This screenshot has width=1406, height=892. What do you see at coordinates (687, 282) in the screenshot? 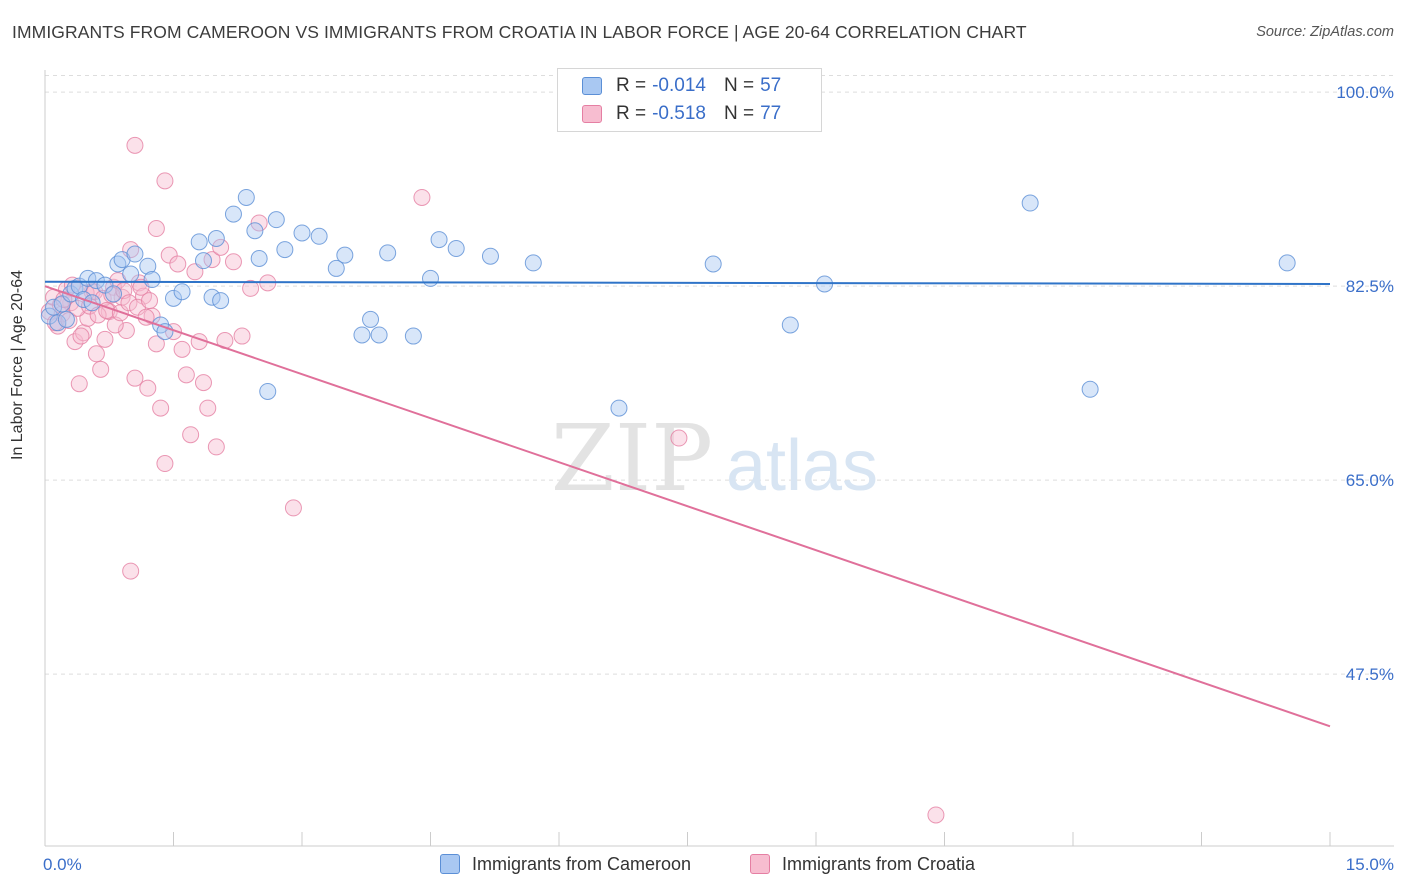
I see `trend-line-cameroon` at bounding box center [687, 282].